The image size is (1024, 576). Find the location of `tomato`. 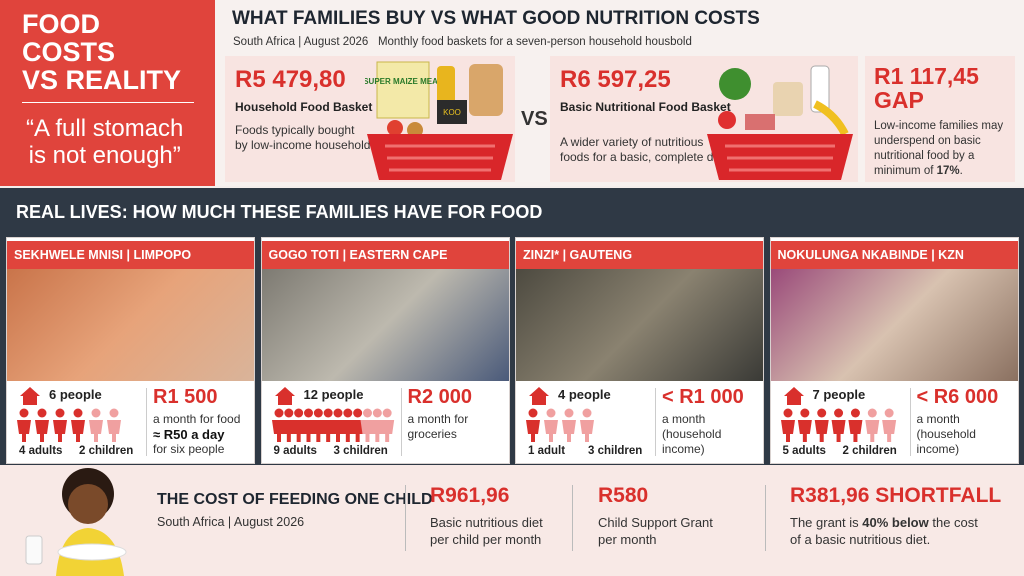

tomato is located at coordinates (727, 120).